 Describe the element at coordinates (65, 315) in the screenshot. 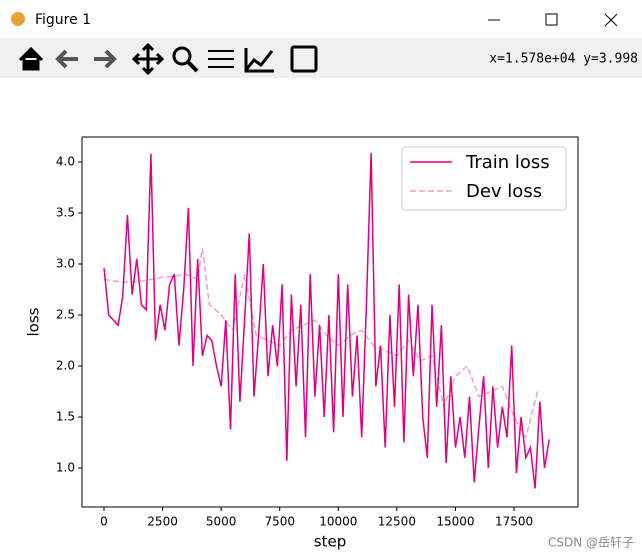

I see `y-tick-label: 2.5` at that location.